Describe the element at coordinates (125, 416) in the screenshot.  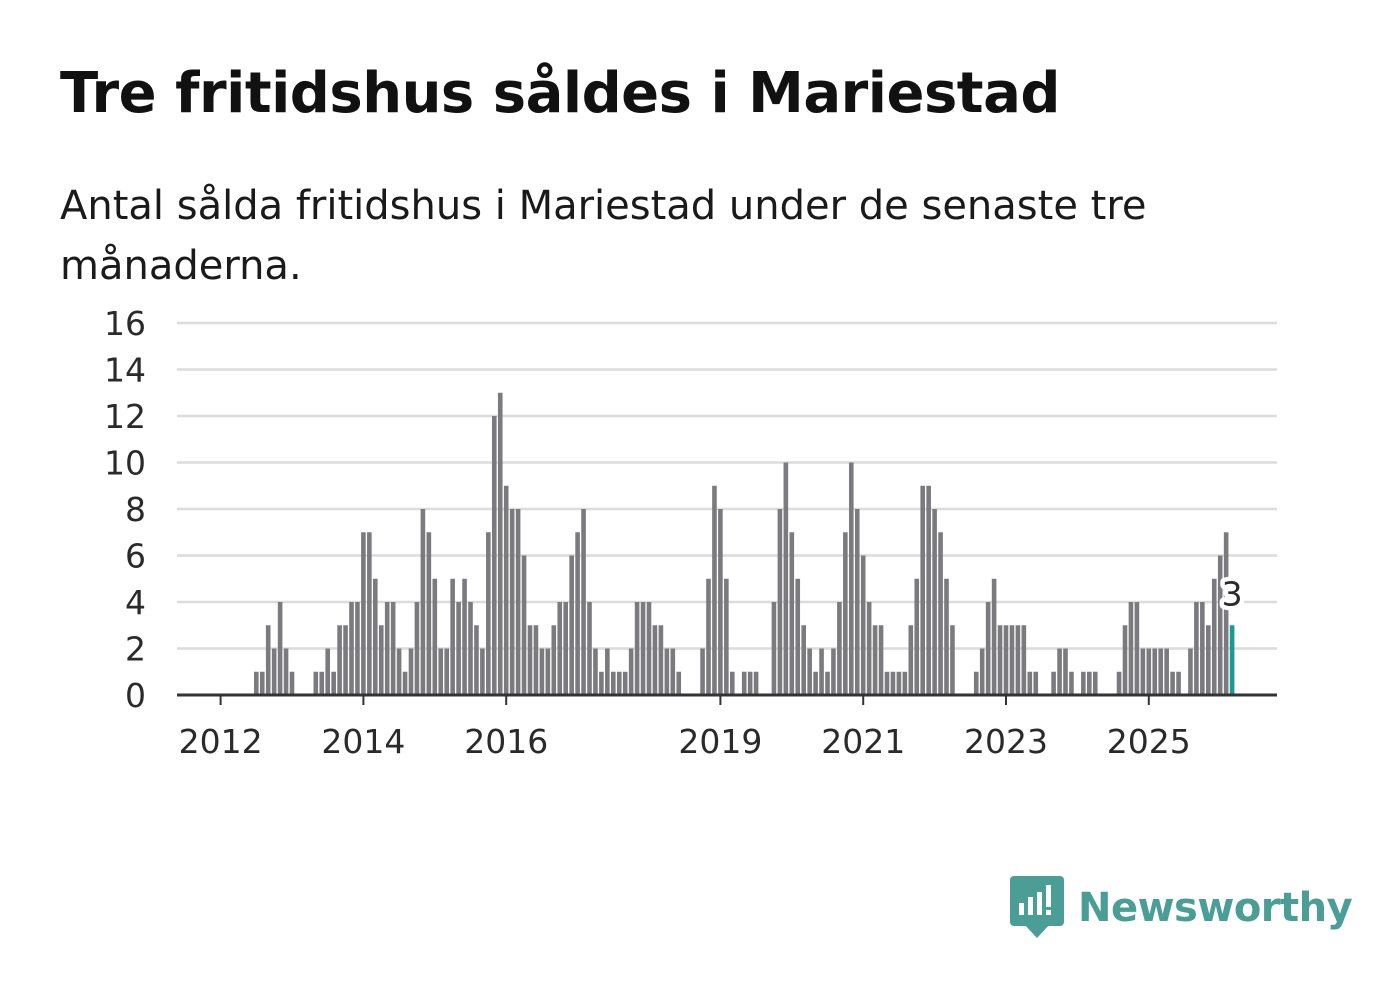
I see `y-tick-label: 12` at that location.